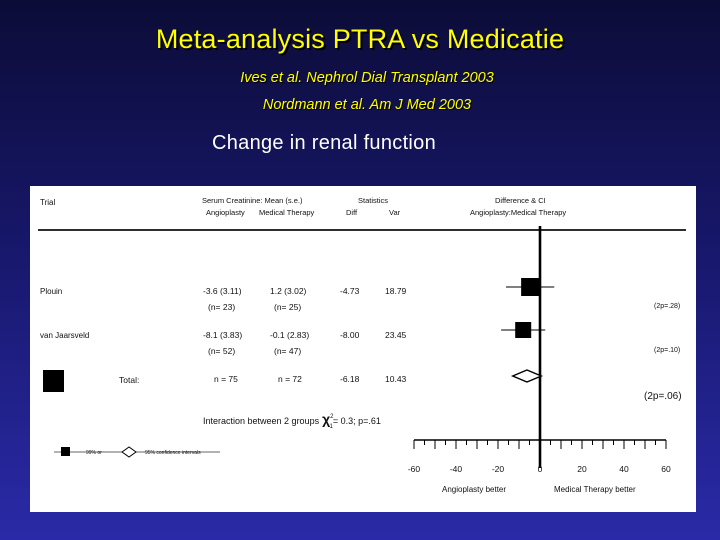 The image size is (720, 540). I want to click on interaction-chi-sub: 1, so click(331, 427).